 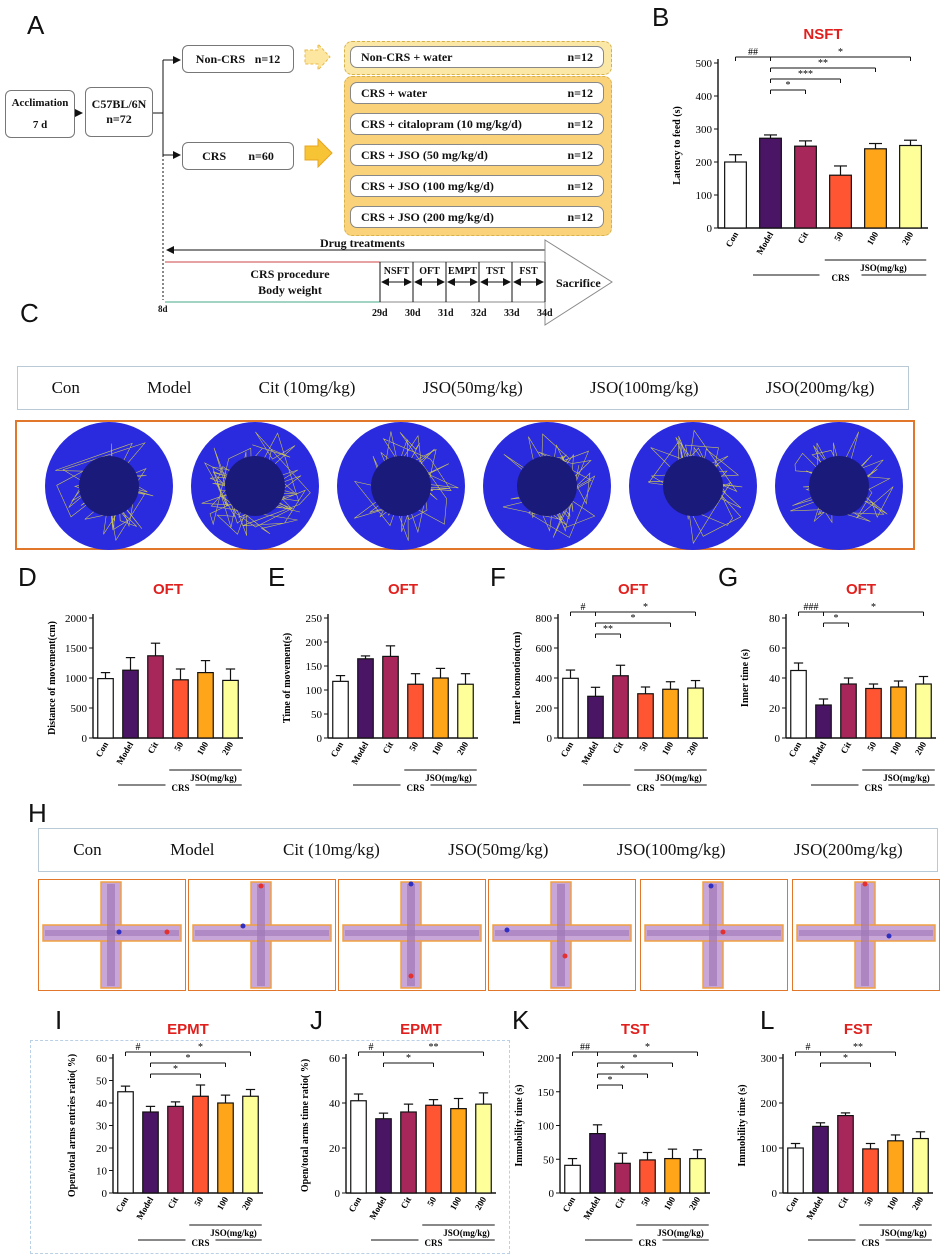 I want to click on x-tick-label-j: Con, so click(x=355, y=1204).